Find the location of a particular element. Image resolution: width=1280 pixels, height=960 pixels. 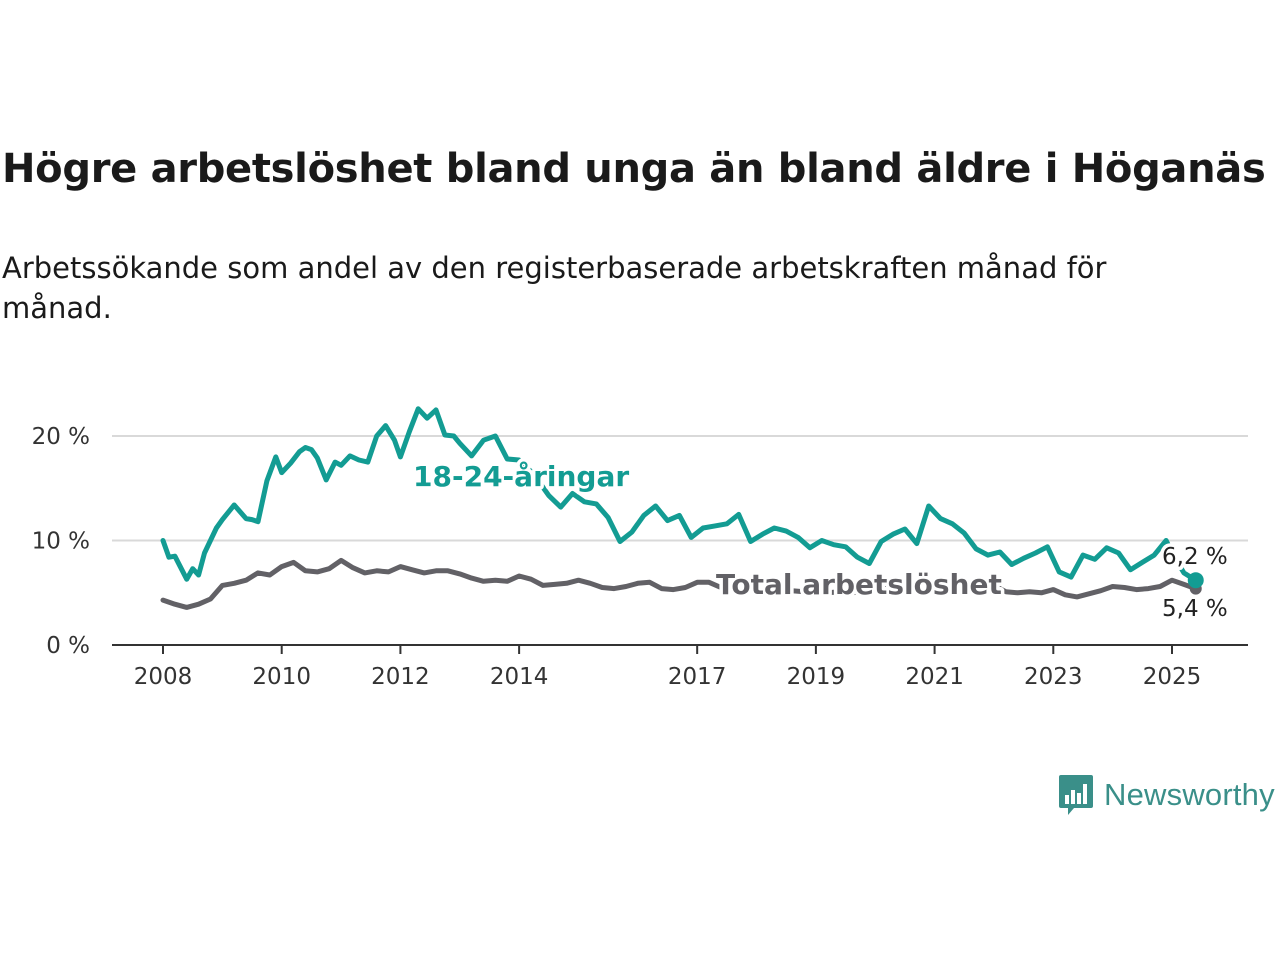

y-tick-label: 0 % is located at coordinates (68, 646).